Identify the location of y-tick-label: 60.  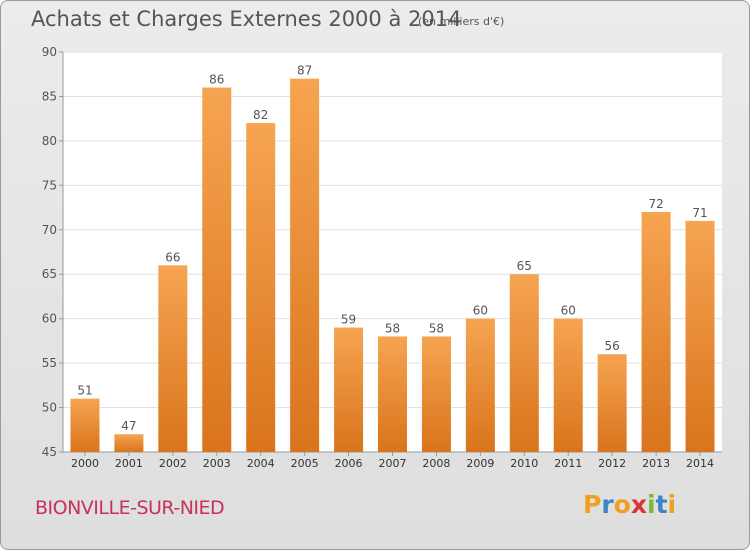
(49, 319).